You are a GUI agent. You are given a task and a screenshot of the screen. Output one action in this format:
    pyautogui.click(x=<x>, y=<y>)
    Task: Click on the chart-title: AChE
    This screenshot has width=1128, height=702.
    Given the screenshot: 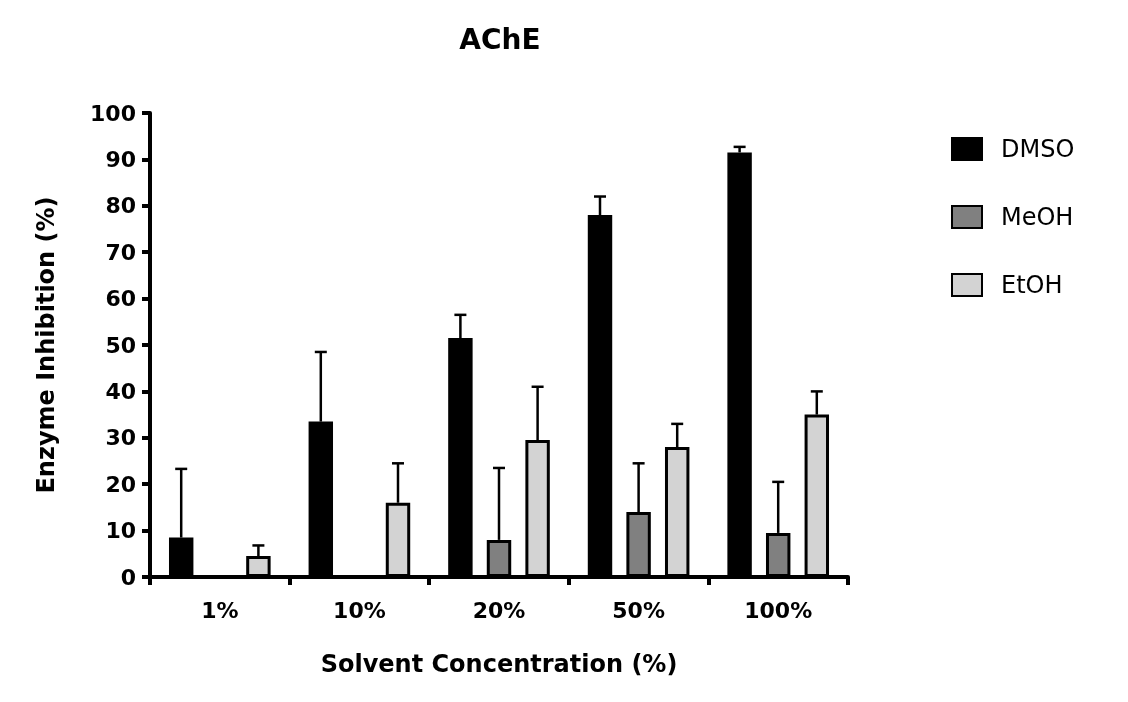 What is the action you would take?
    pyautogui.click(x=500, y=39)
    